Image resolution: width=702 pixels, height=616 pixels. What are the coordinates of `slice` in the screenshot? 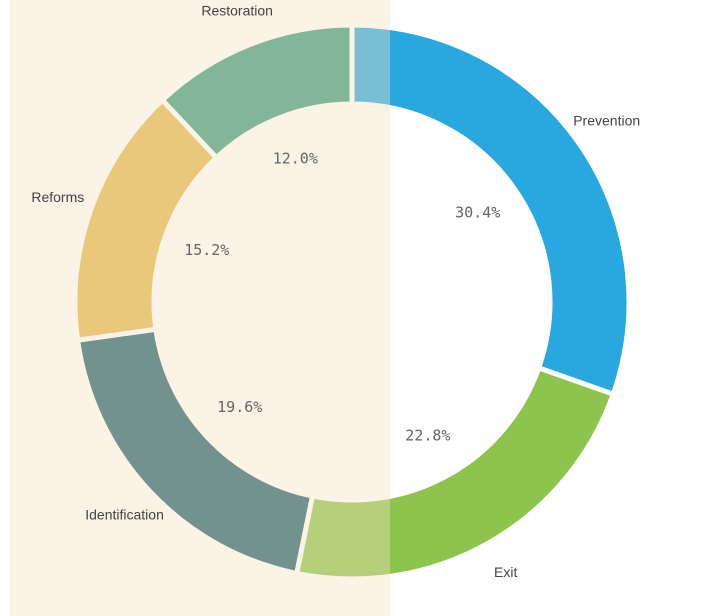 It's located at (256, 92).